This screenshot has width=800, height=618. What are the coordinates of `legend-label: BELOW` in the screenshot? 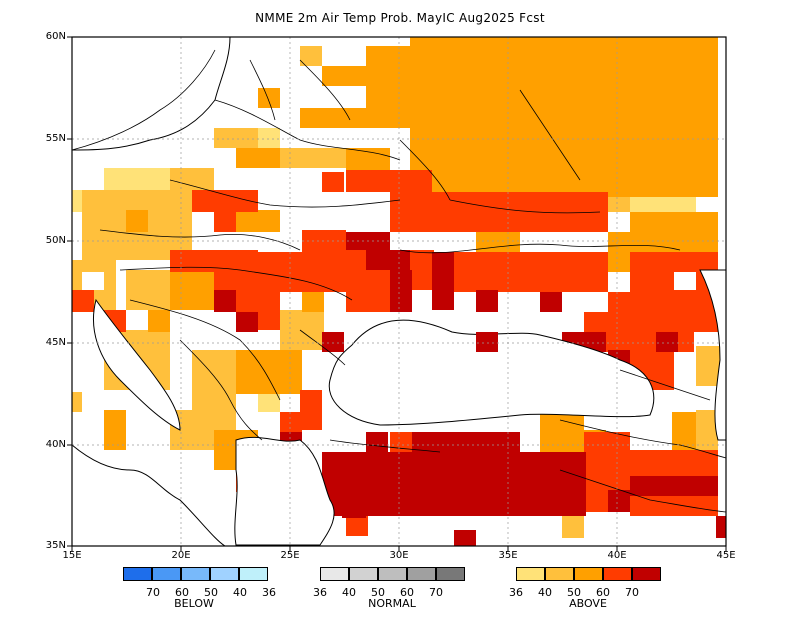 It's located at (194, 603).